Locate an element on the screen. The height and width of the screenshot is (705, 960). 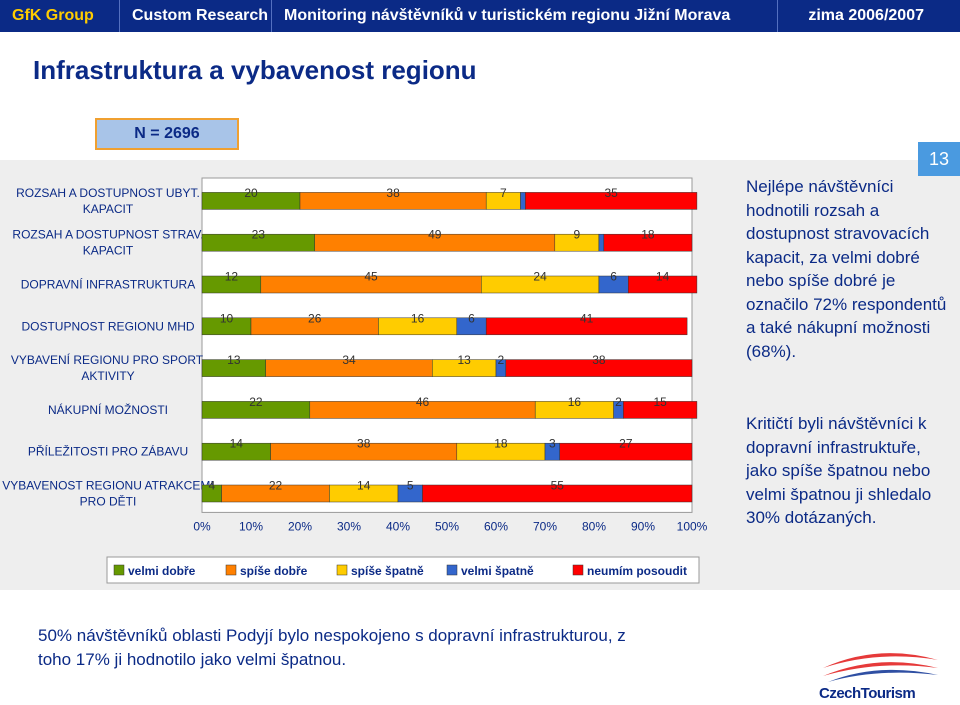
data-label: 4 is located at coordinates (211, 486).